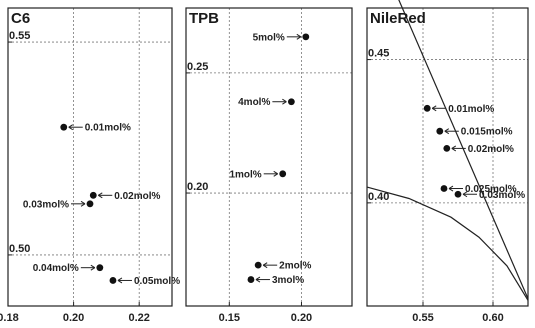 This screenshot has height=328, width=535. What do you see at coordinates (229, 318) in the screenshot?
I see `x-tick-label: 0.15` at bounding box center [229, 318].